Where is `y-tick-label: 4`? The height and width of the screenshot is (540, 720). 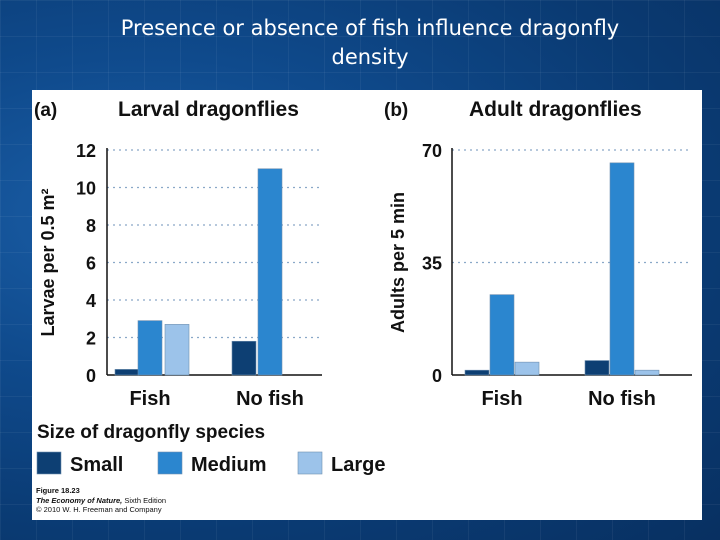
y-tick-label: 4 is located at coordinates (91, 301).